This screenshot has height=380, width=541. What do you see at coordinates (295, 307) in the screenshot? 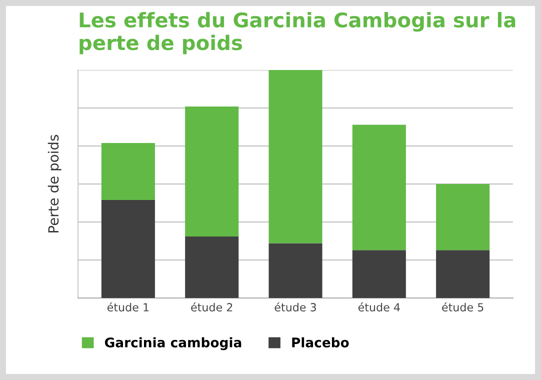
I see `x-tick-label: étude 3` at bounding box center [295, 307].